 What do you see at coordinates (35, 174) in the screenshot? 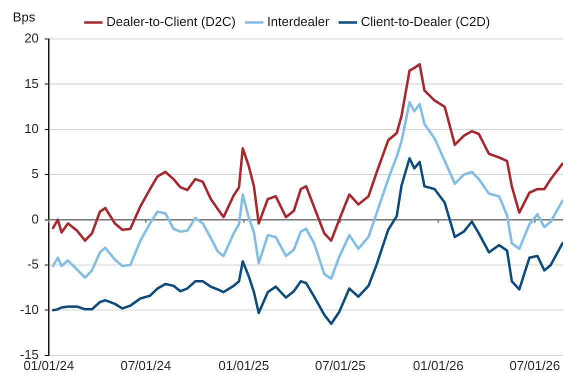
I see `y-tick-label: 5` at bounding box center [35, 174].